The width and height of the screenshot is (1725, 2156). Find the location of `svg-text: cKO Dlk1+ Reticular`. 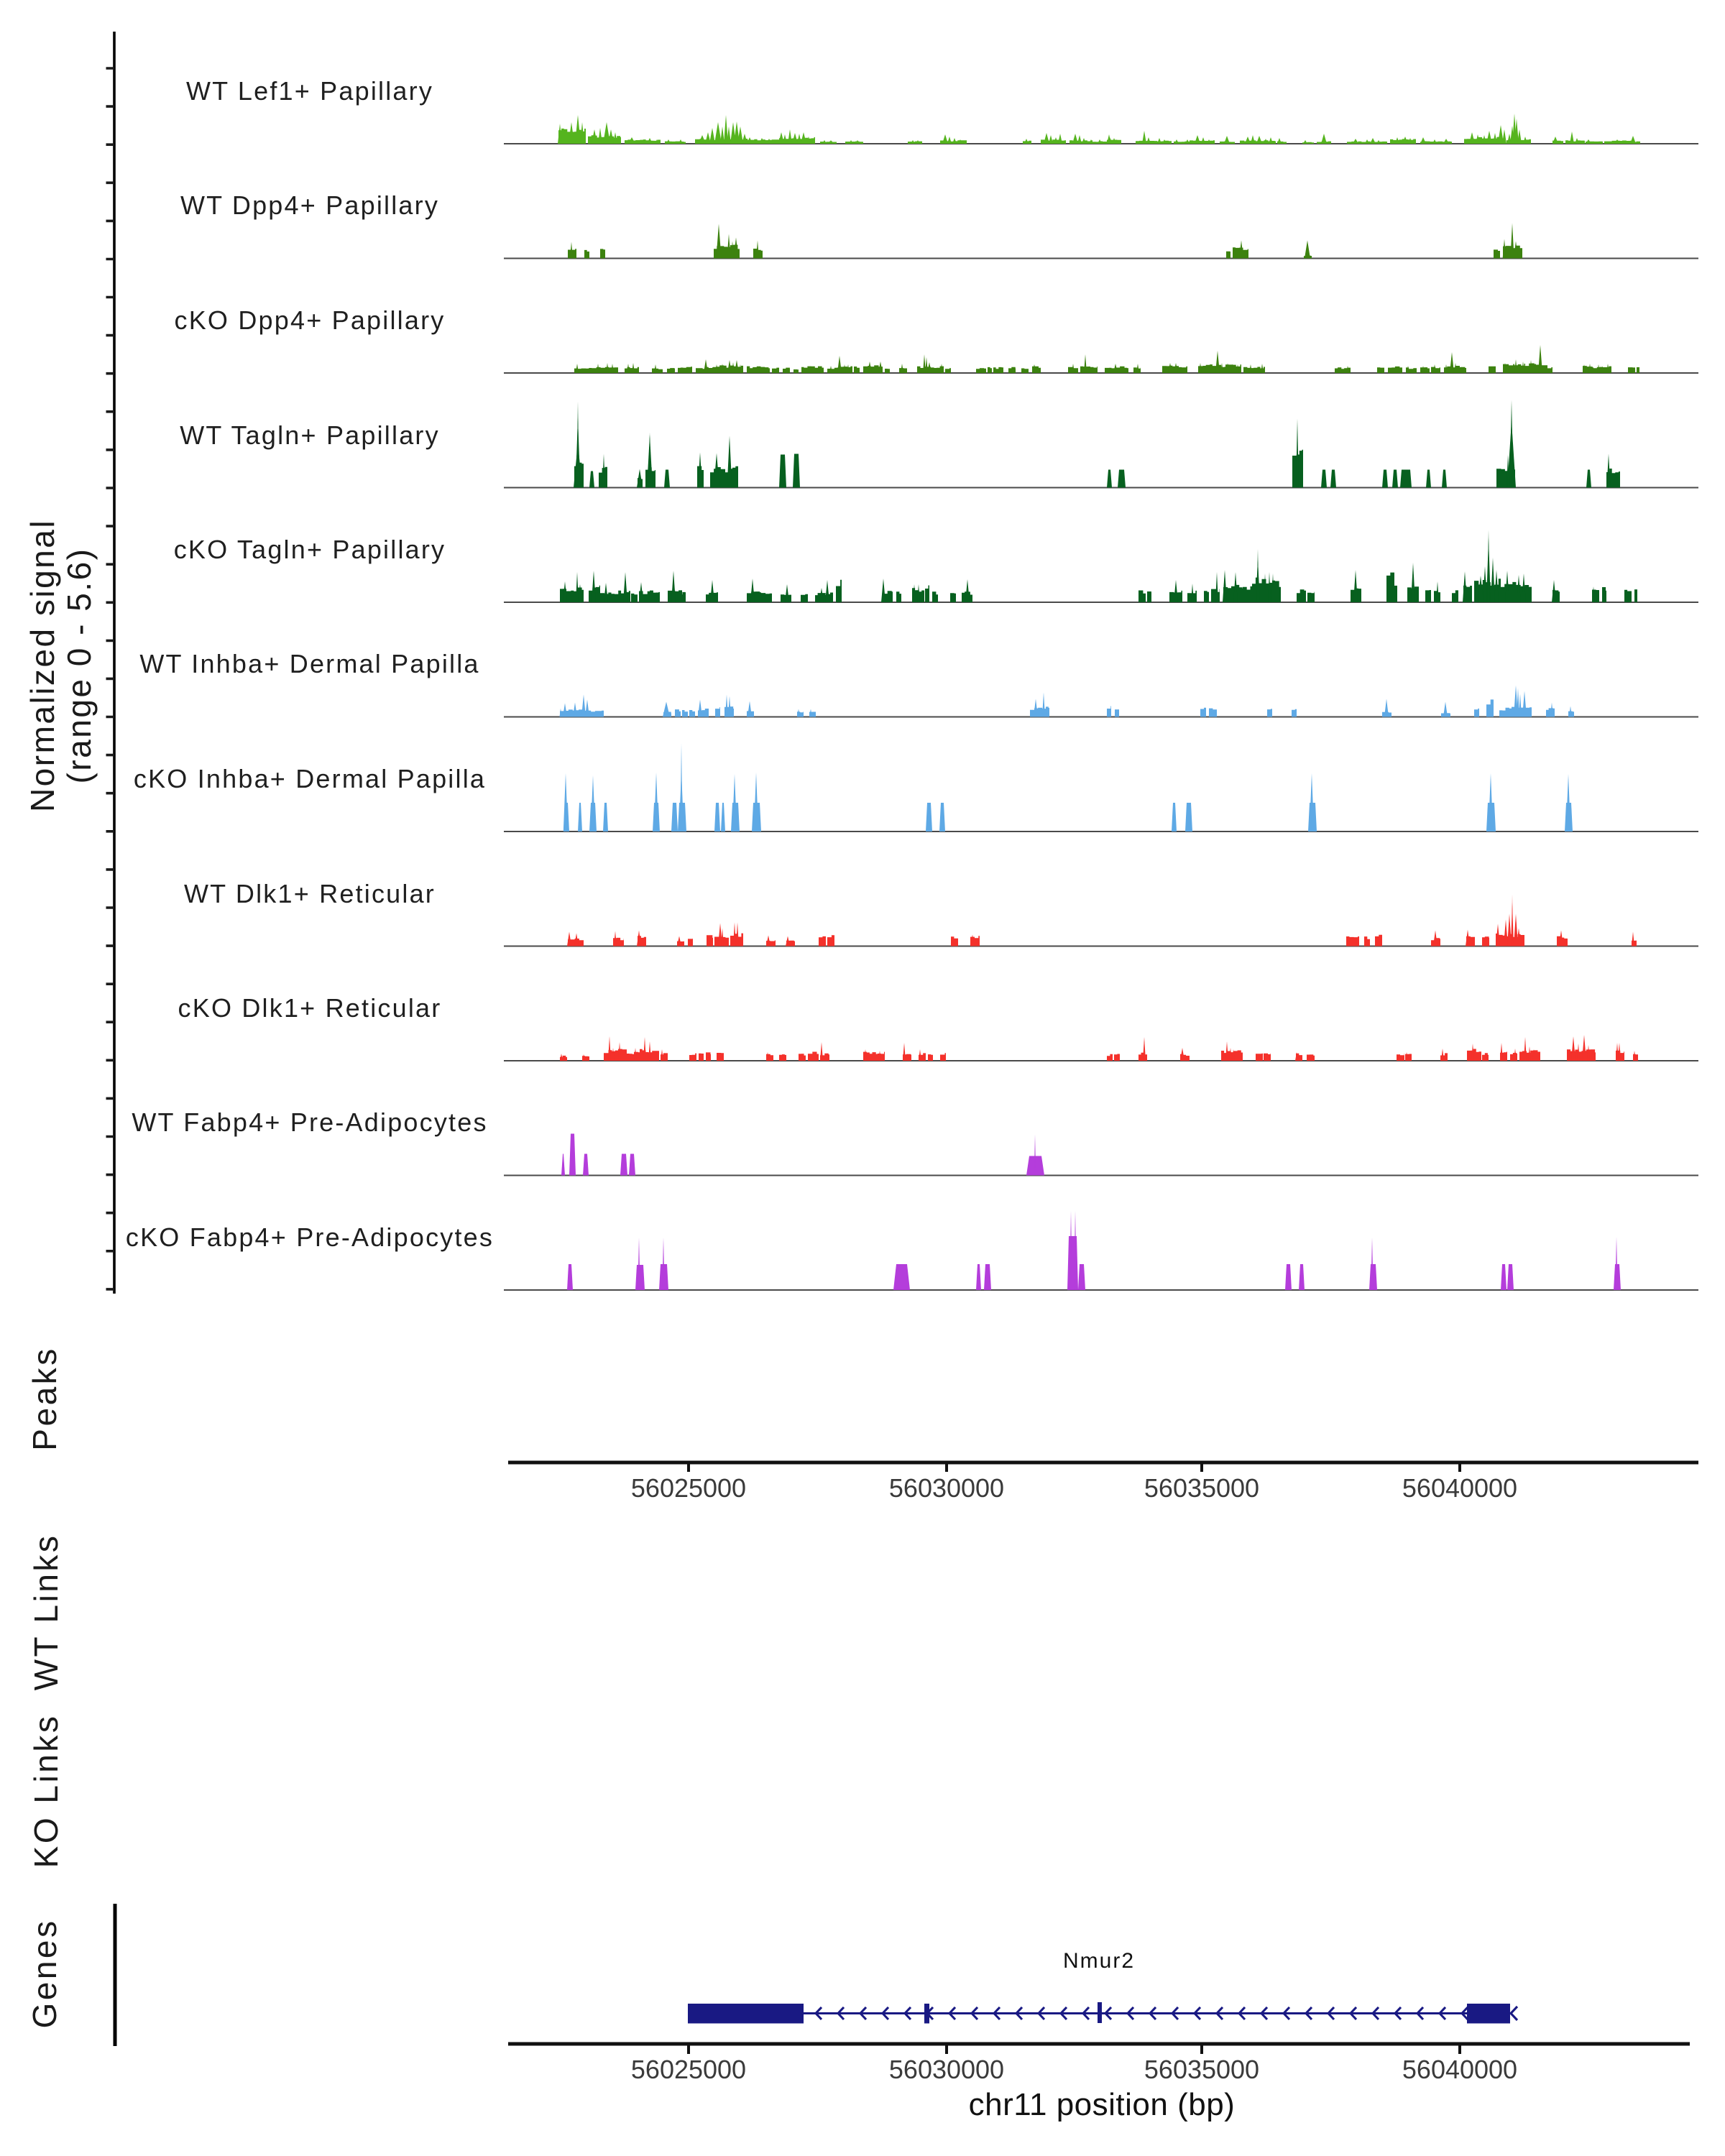

svg-text: cKO Dlk1+ Reticular is located at coordinates (310, 1008).